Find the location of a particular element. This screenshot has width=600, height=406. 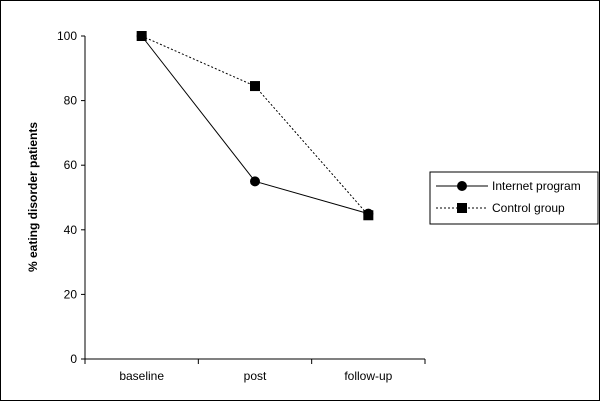

y-axis-title: % eating disorder patients is located at coordinates (33, 197).